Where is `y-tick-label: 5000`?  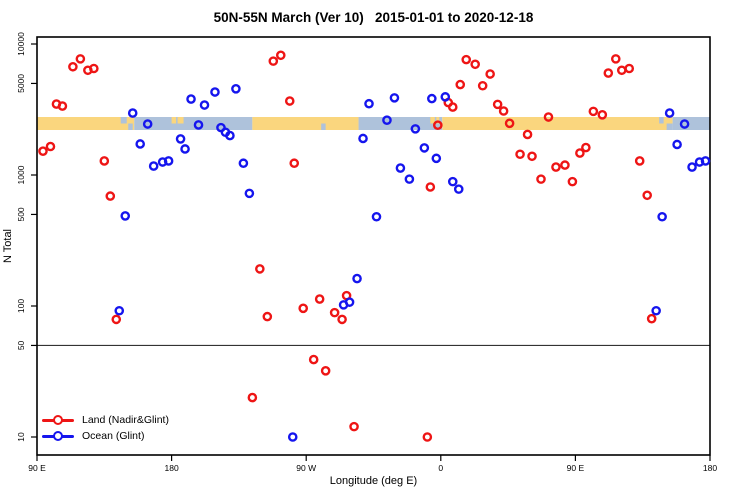
y-tick-label: 5000 is located at coordinates (21, 83).